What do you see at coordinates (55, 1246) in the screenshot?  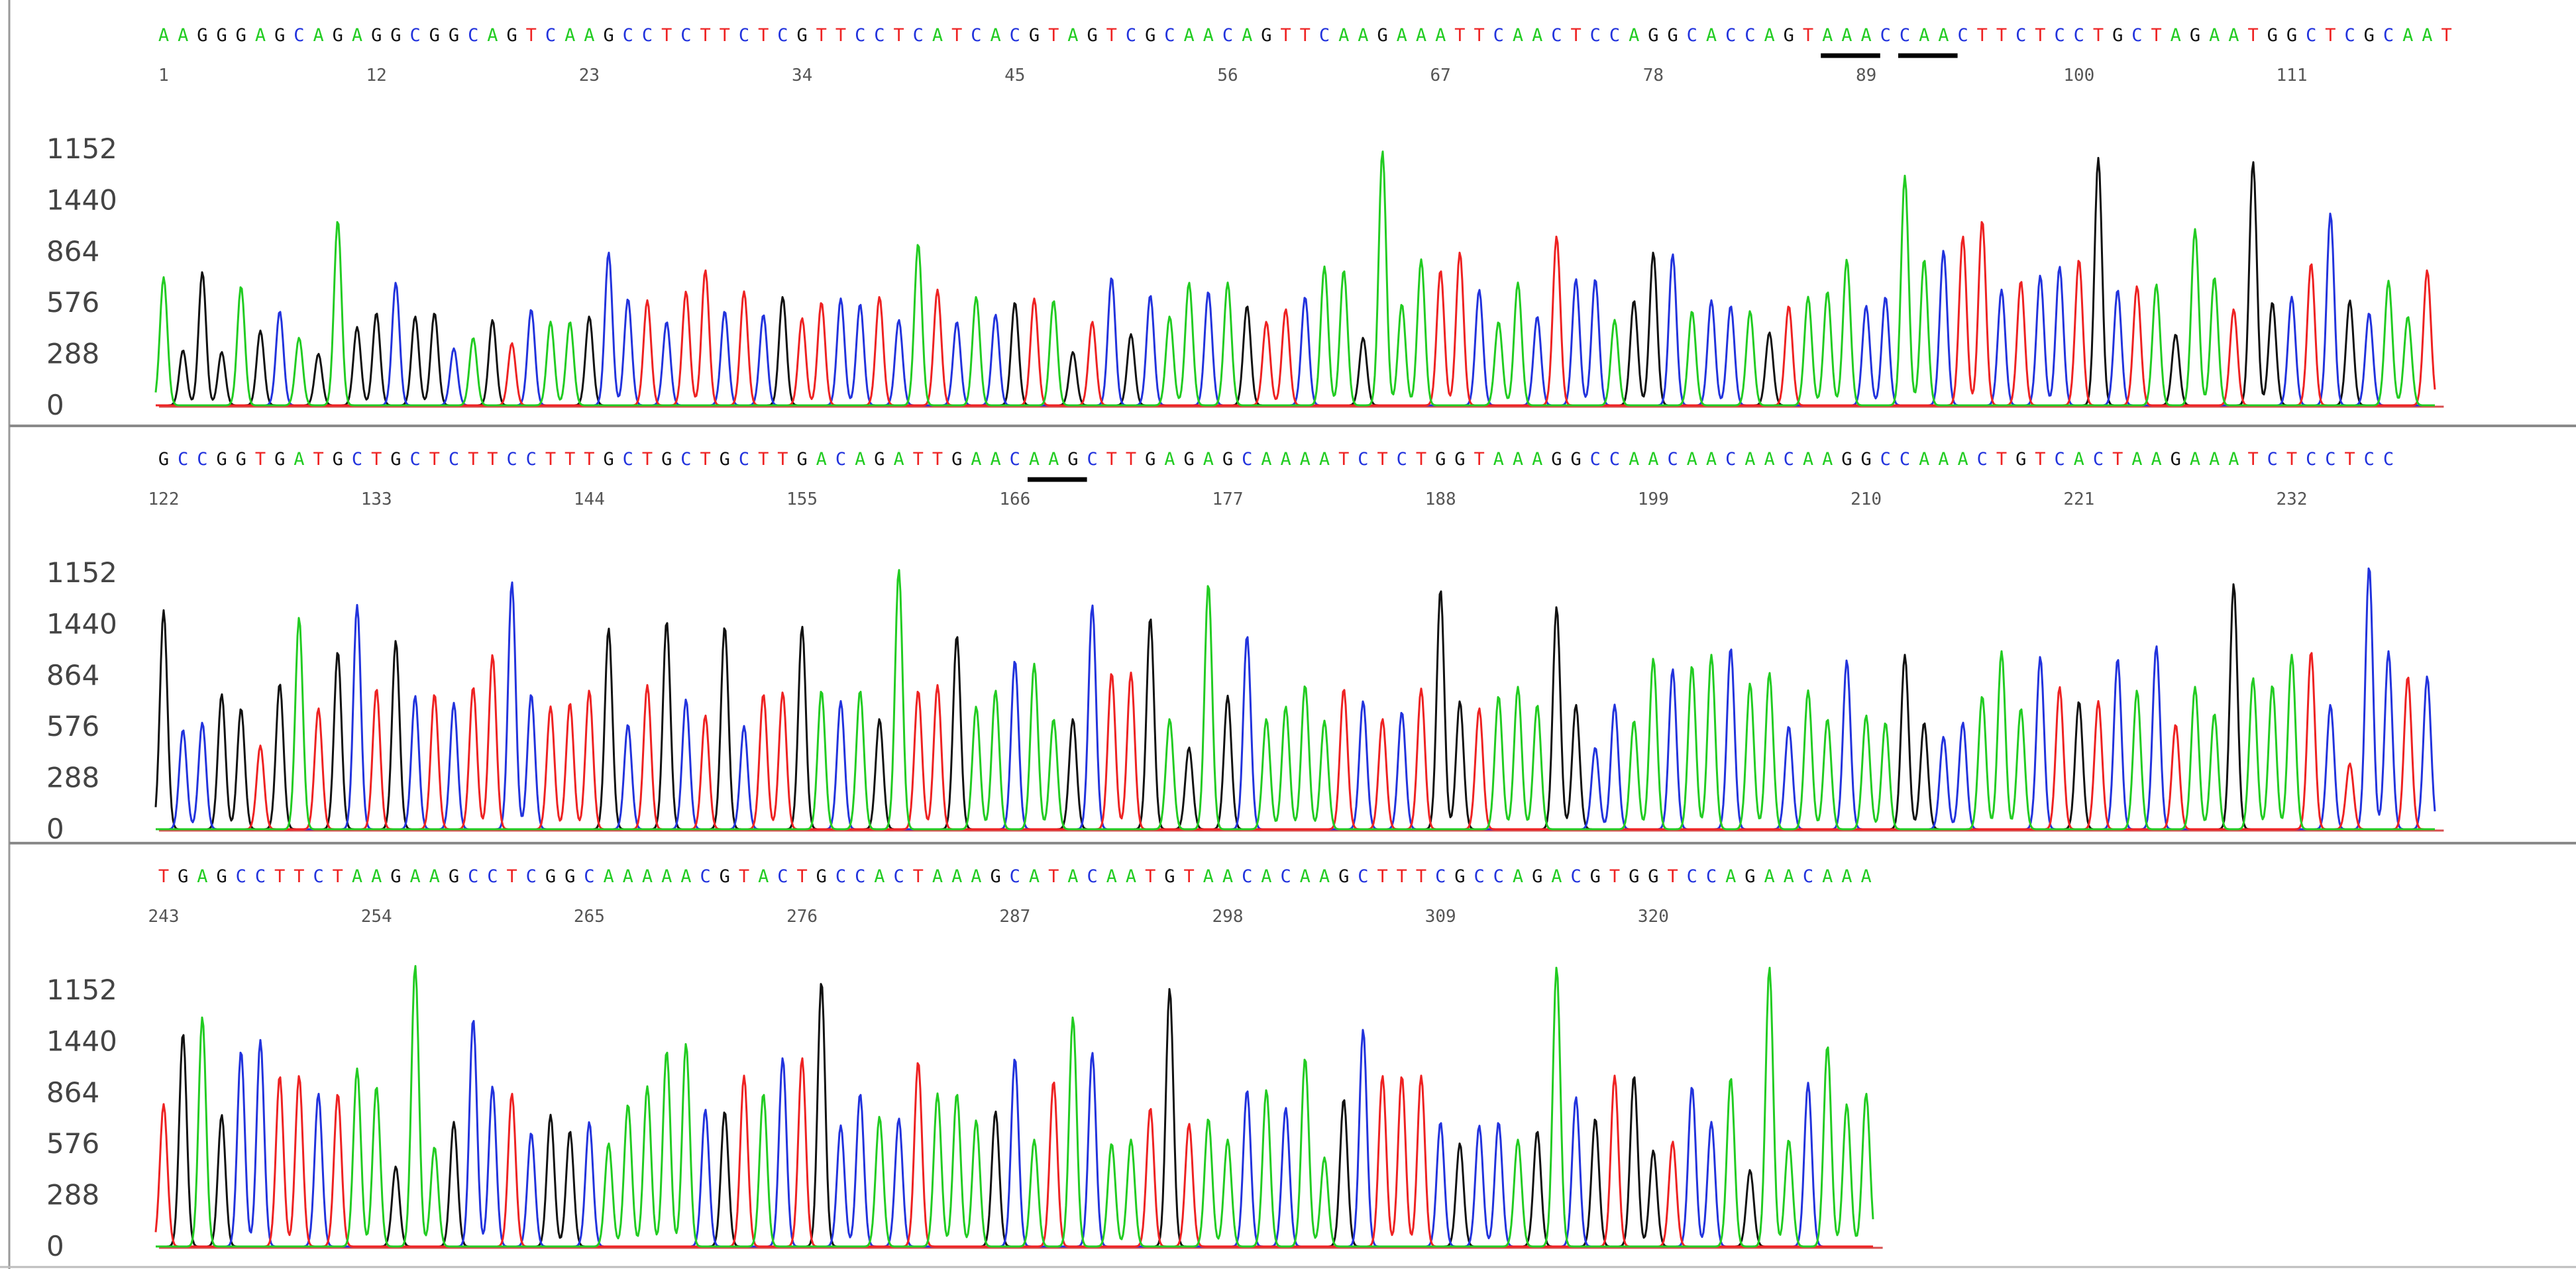 I see `y-tick-label: 0` at bounding box center [55, 1246].